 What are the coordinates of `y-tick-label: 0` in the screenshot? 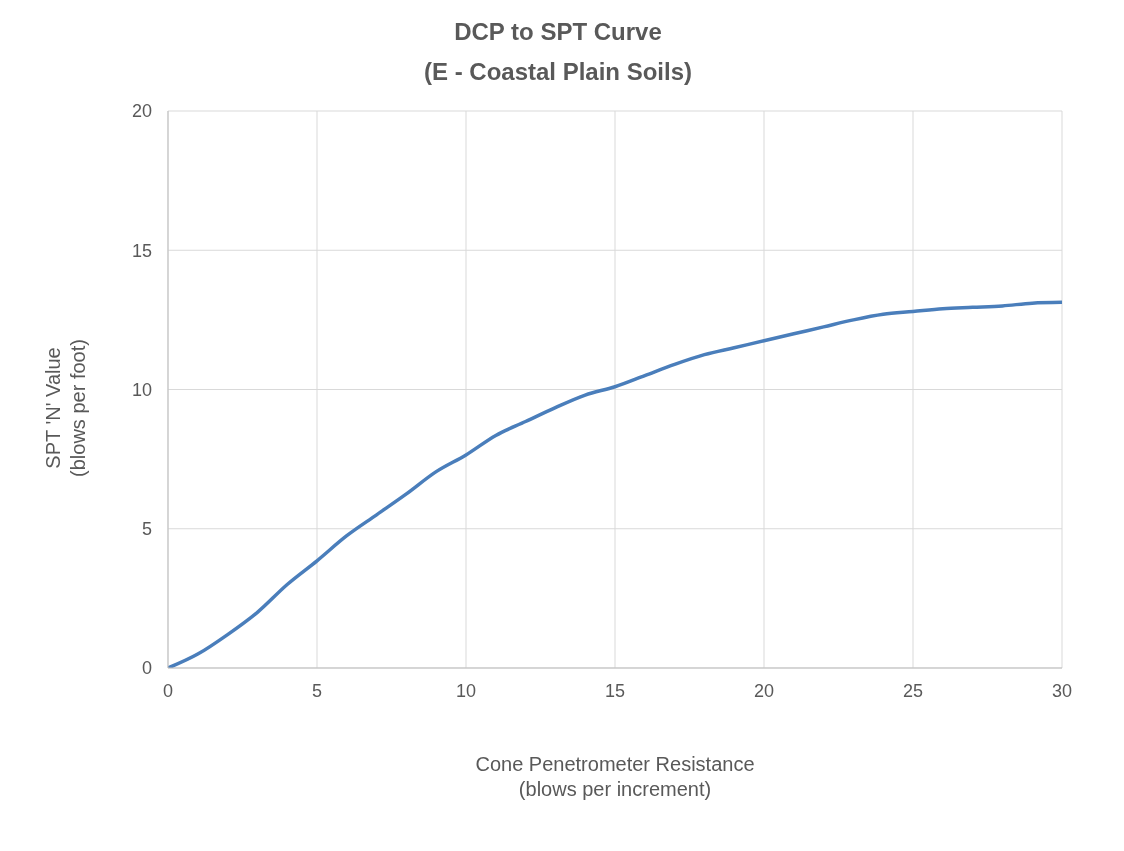 It's located at (146, 668).